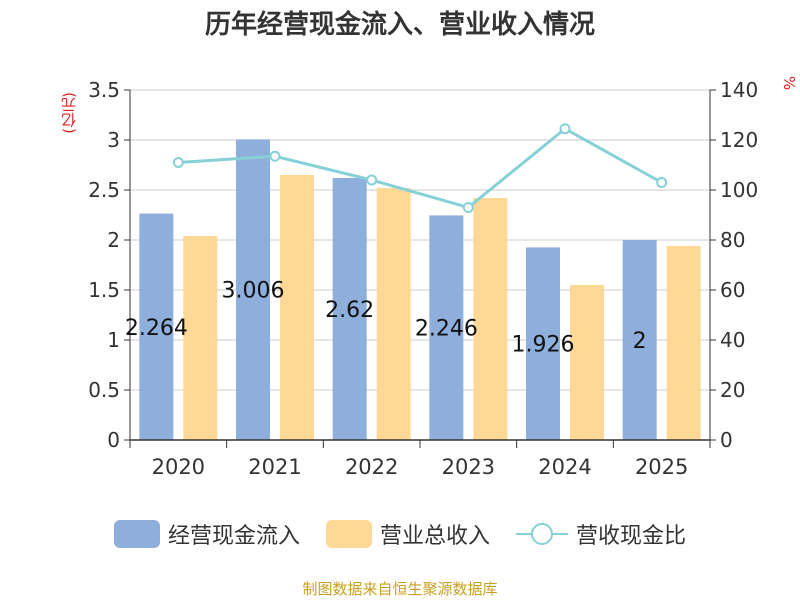 Image resolution: width=800 pixels, height=600 pixels. What do you see at coordinates (113, 340) in the screenshot?
I see `y-left-tick-label: 1` at bounding box center [113, 340].